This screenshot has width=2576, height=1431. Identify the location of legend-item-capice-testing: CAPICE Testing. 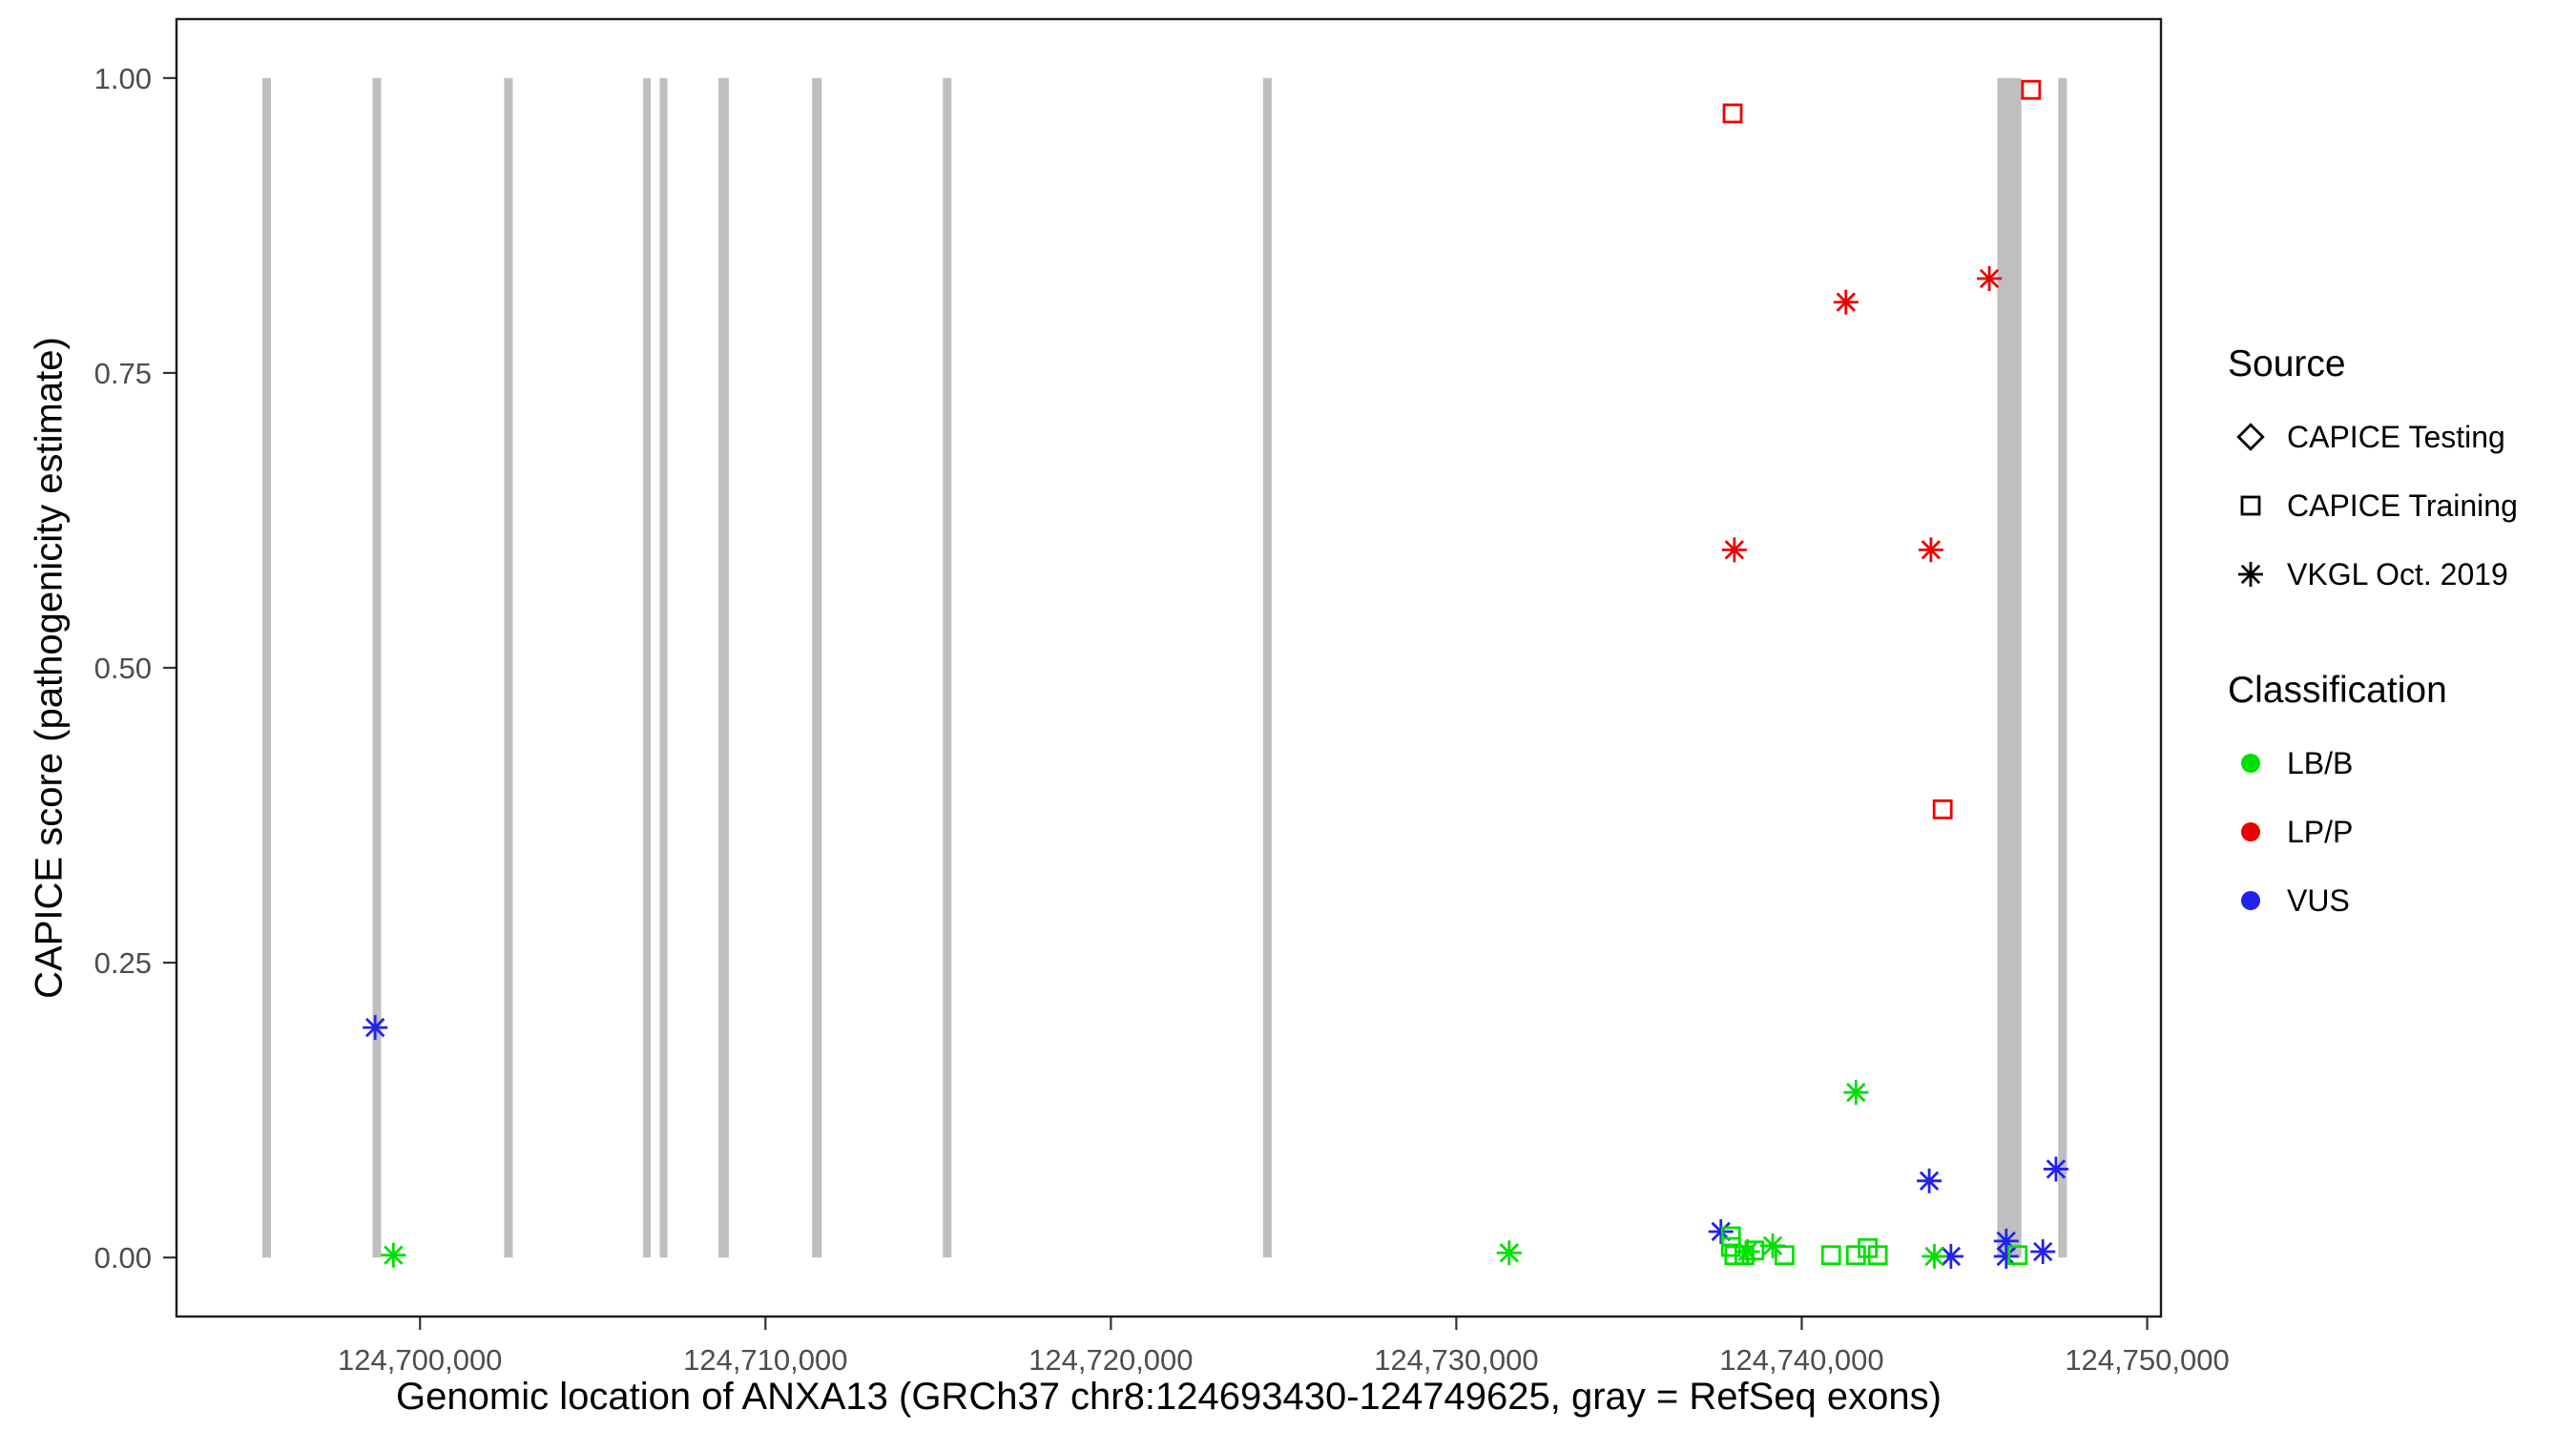
(2373, 437).